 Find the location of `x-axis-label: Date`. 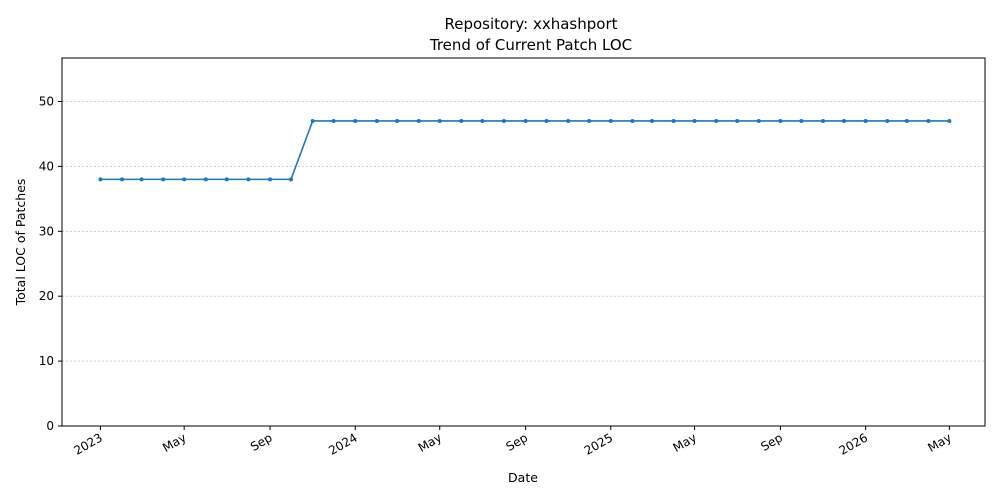

x-axis-label: Date is located at coordinates (523, 477).